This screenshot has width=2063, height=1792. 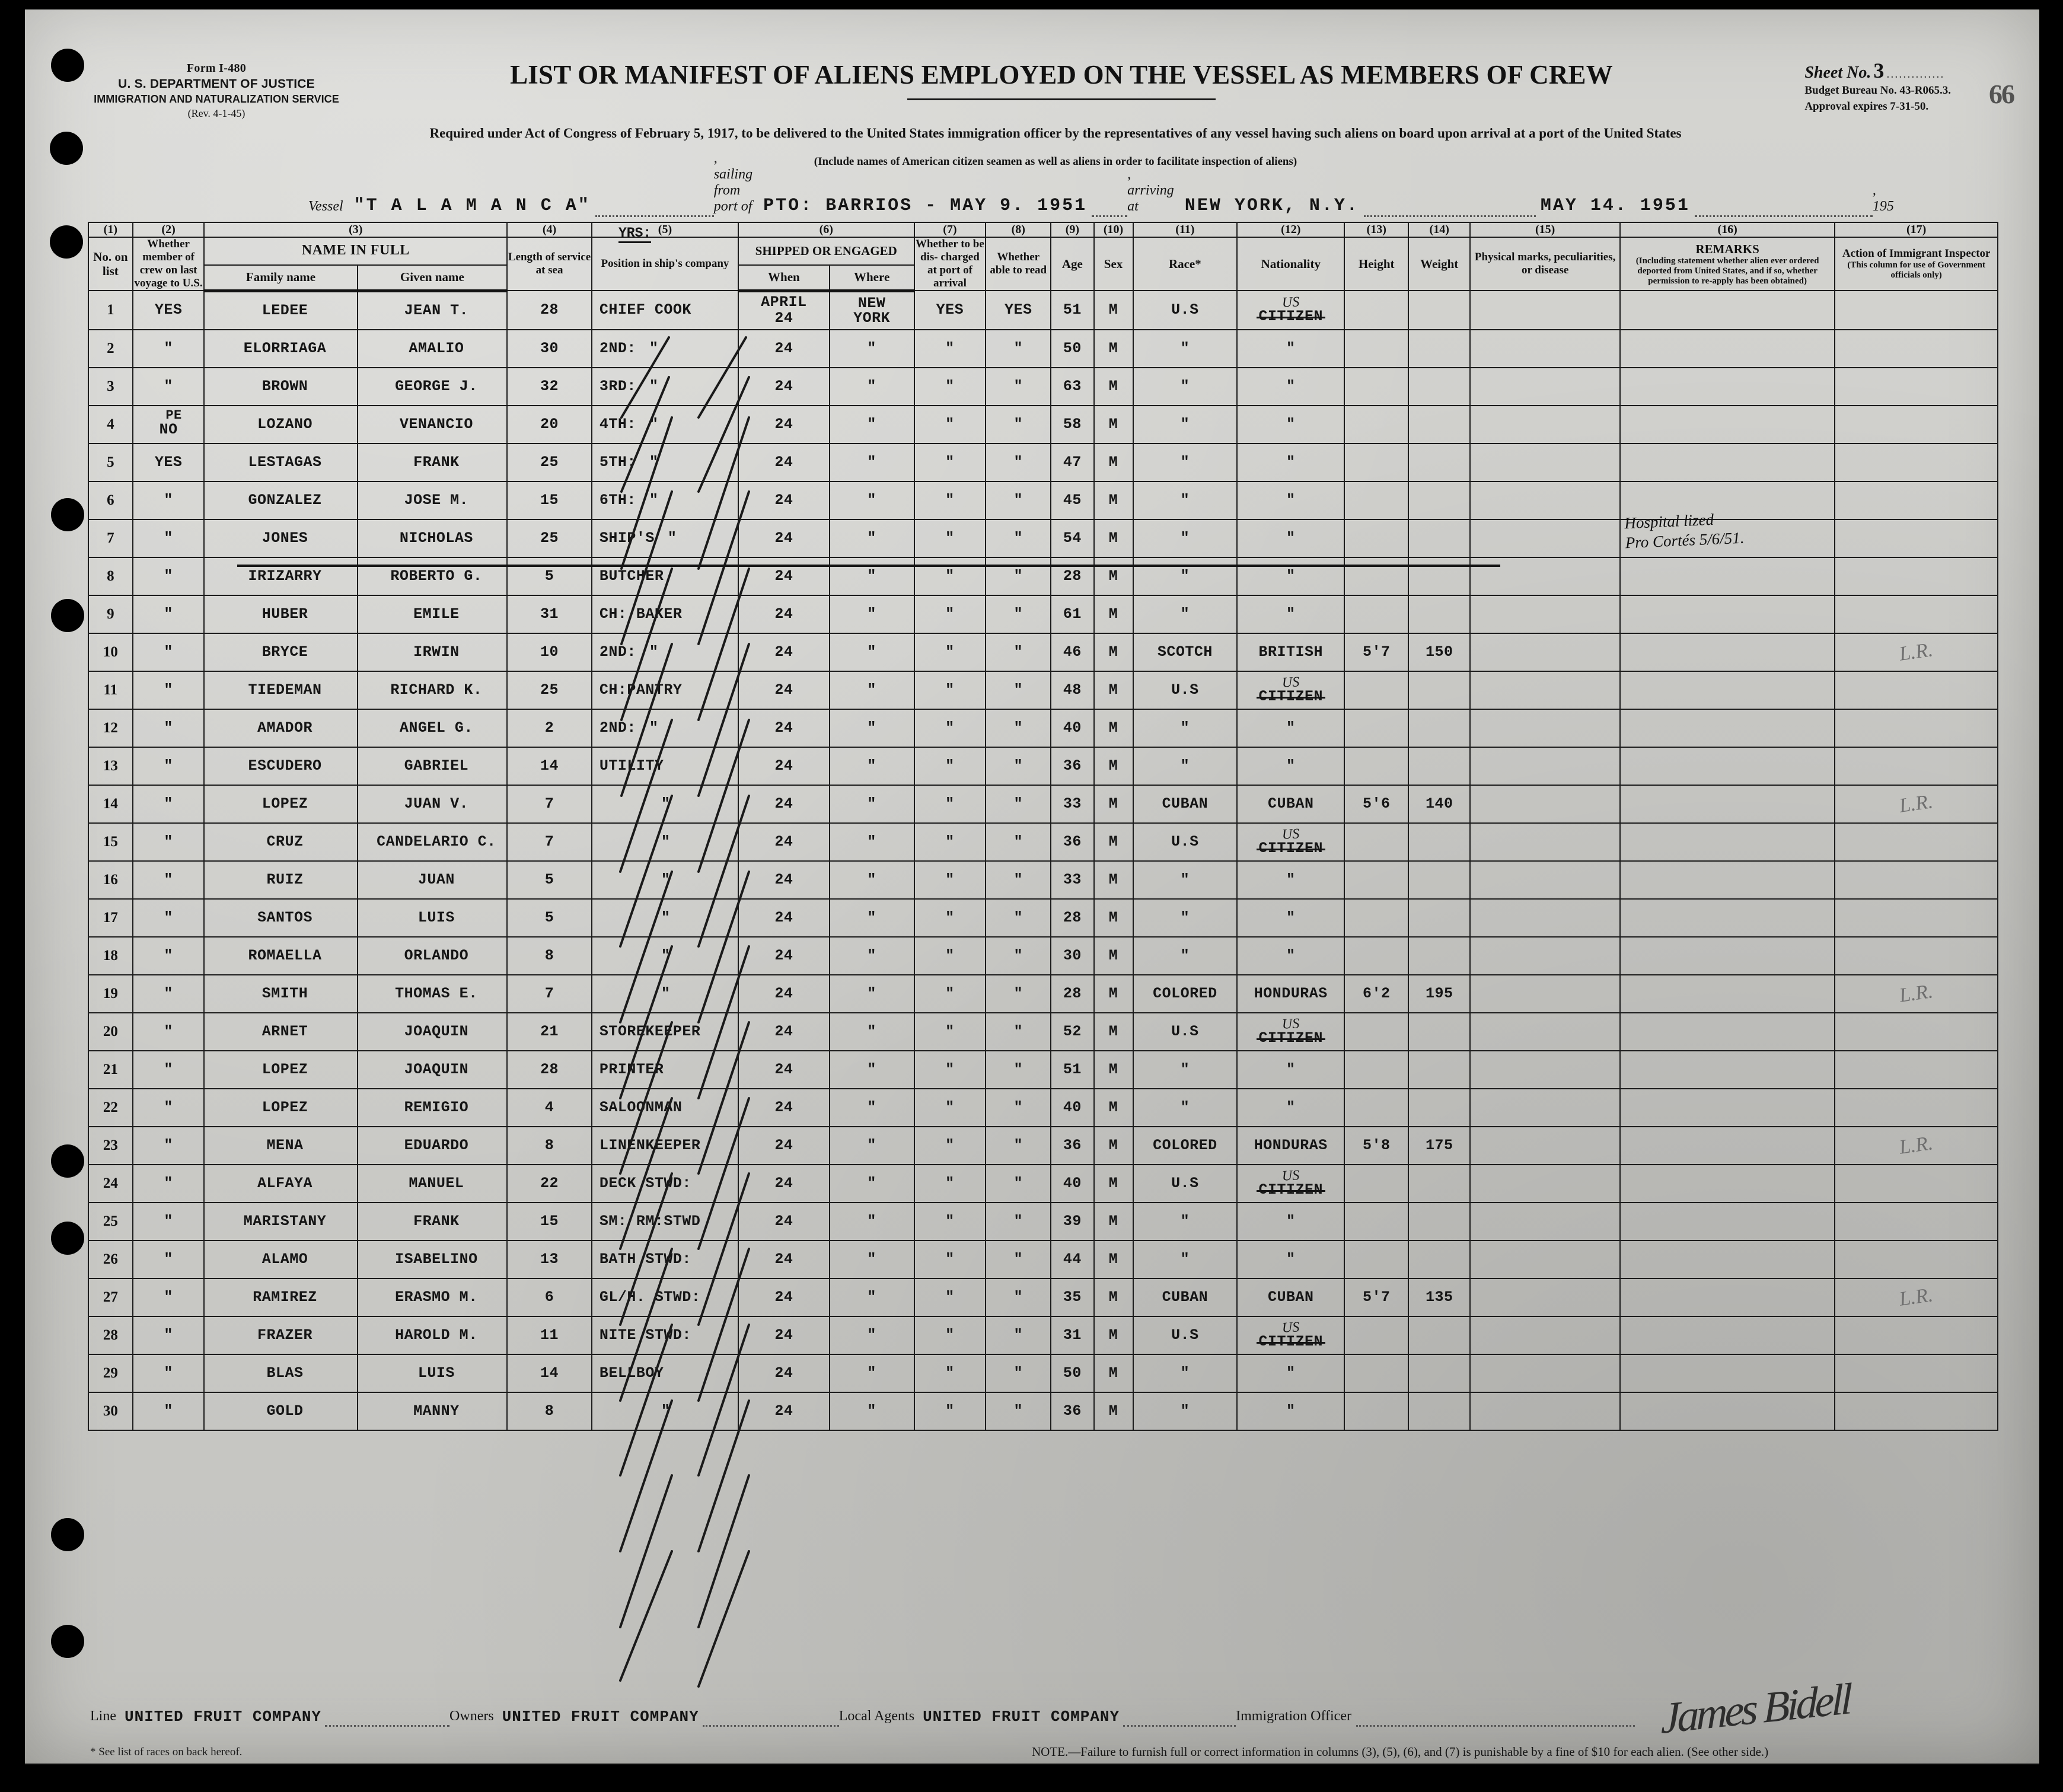 What do you see at coordinates (436, 614) in the screenshot?
I see `cell-given-name-value: EMILE` at bounding box center [436, 614].